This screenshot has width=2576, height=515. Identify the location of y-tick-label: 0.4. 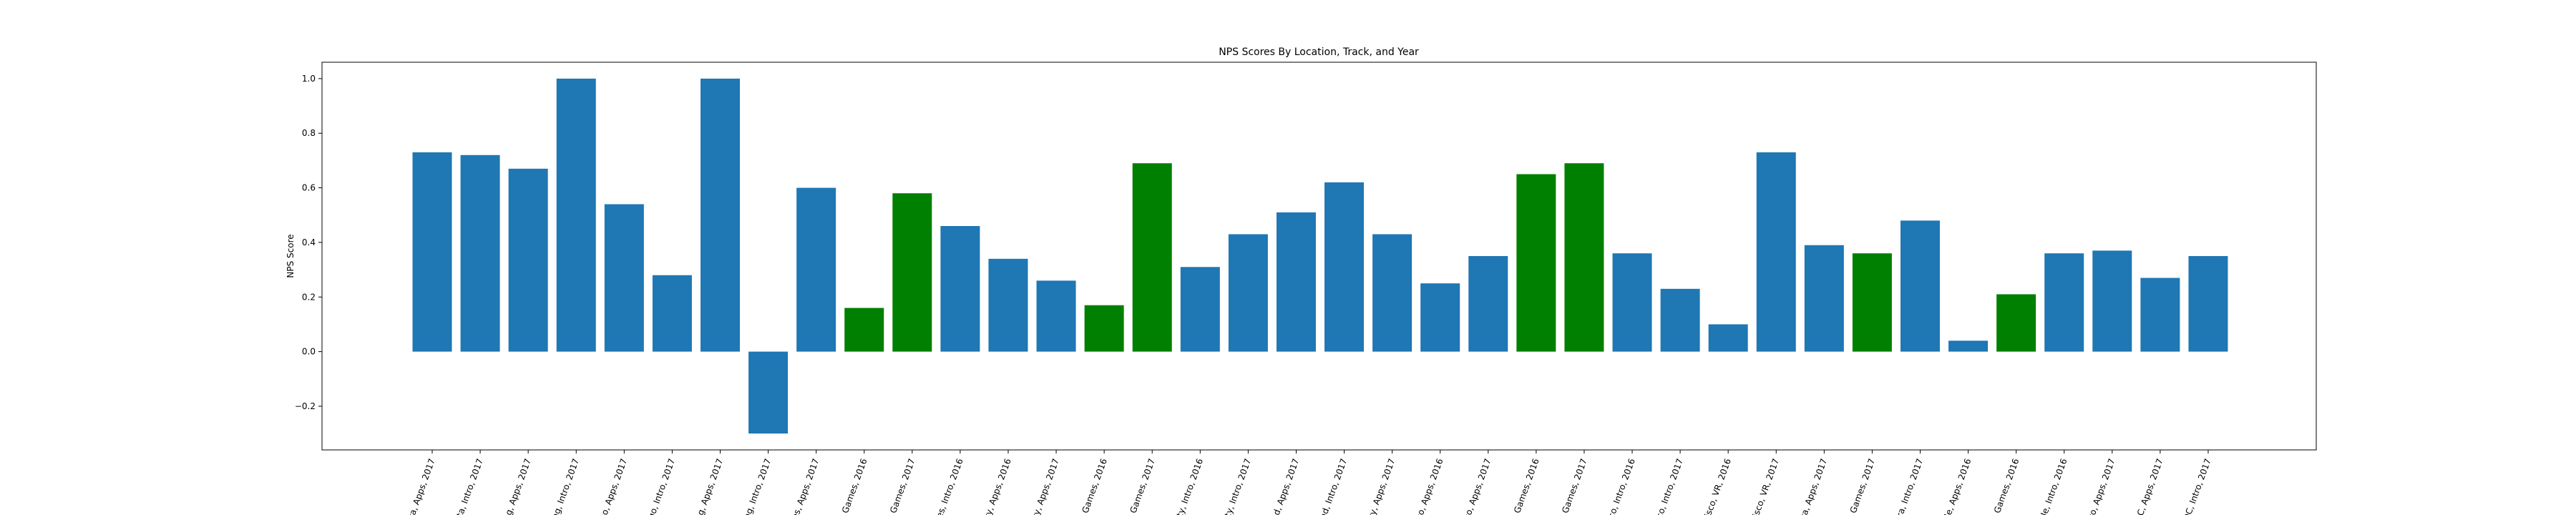
(309, 242).